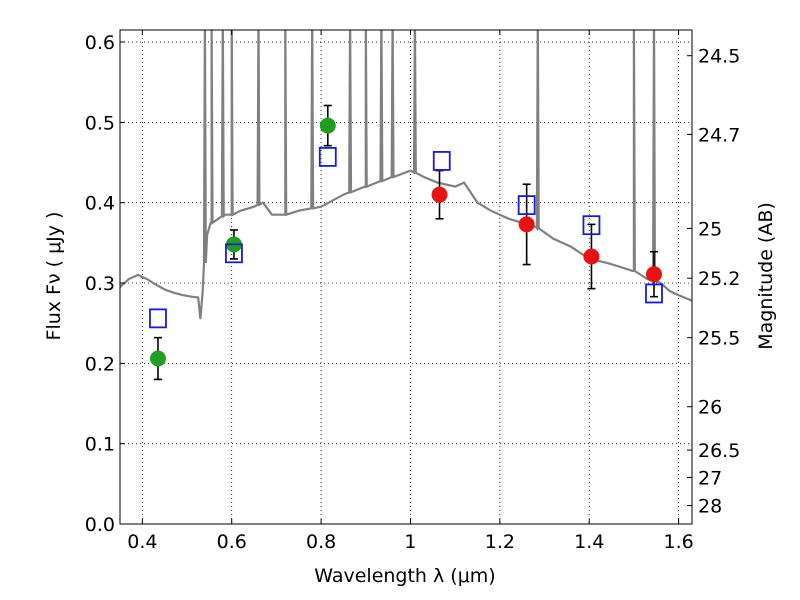 This screenshot has height=600, width=800. I want to click on x-tick-label: 1.6, so click(678, 542).